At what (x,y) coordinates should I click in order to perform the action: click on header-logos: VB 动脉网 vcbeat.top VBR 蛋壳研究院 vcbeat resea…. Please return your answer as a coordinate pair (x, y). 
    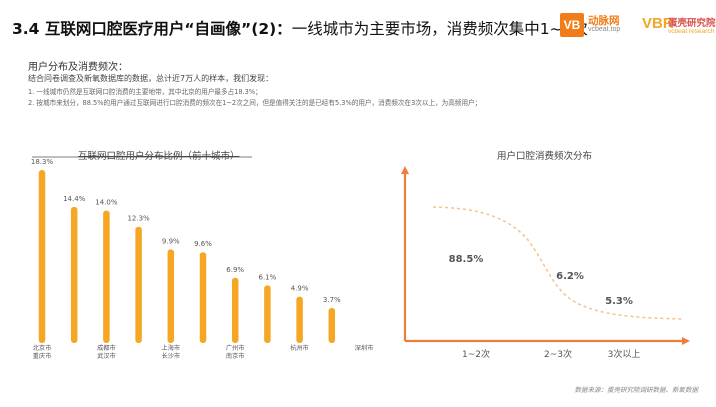
    Looking at the image, I should click on (638, 26).